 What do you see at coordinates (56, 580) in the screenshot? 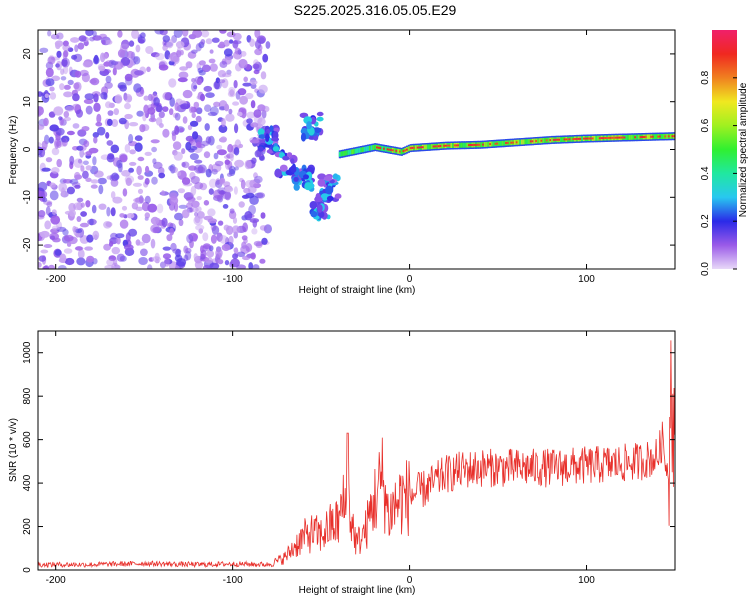
I see `snr-x-tick-label: -200` at bounding box center [56, 580].